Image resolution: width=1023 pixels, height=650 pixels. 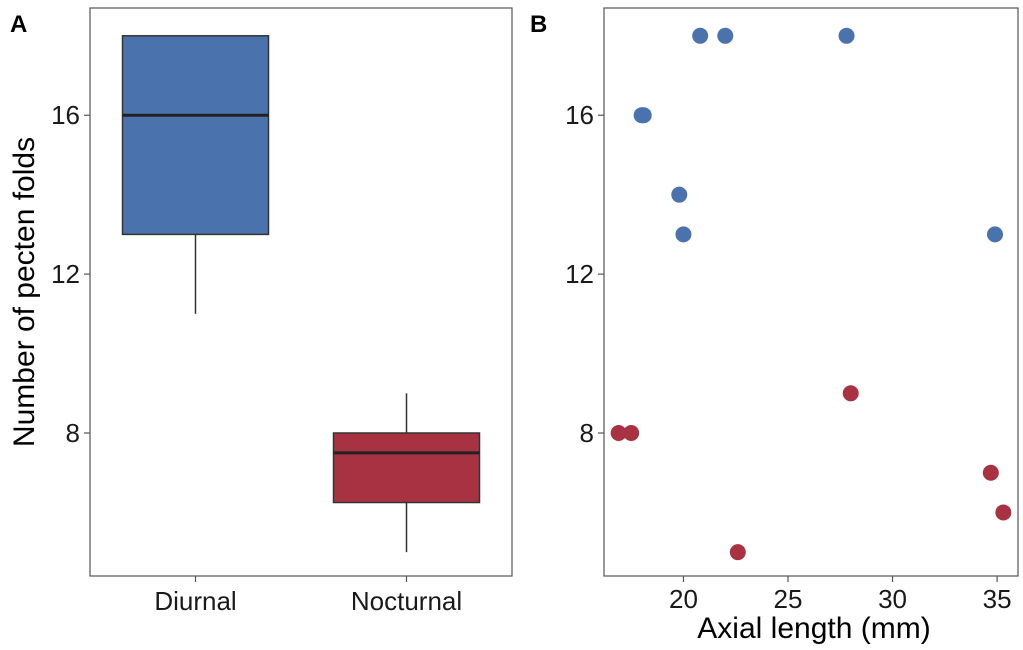 What do you see at coordinates (65, 115) in the screenshot?
I see `panel-a-y-tick-label: 16` at bounding box center [65, 115].